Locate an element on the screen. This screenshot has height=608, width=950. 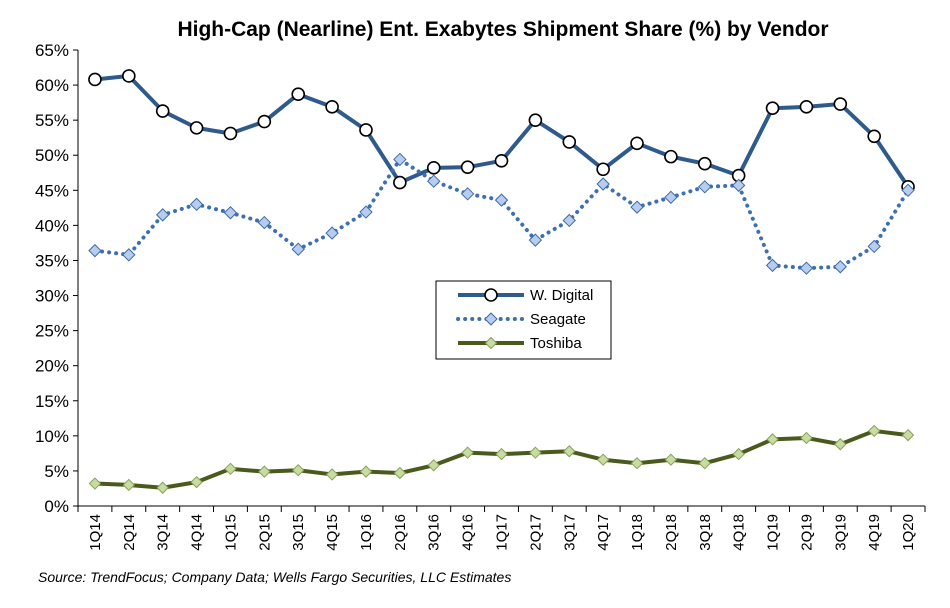
y-tick-label: 5% is located at coordinates (56, 471).